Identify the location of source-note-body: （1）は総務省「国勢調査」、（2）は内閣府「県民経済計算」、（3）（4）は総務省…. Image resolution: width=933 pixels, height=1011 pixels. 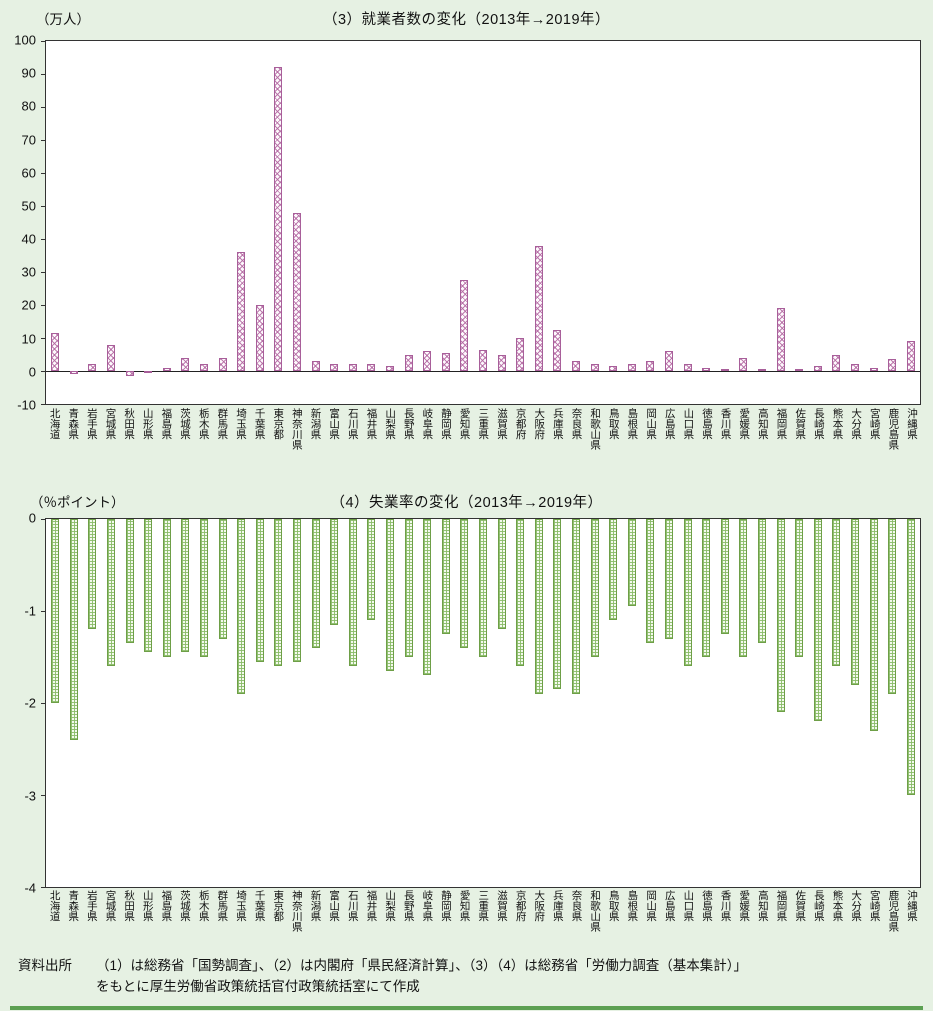
(421, 977).